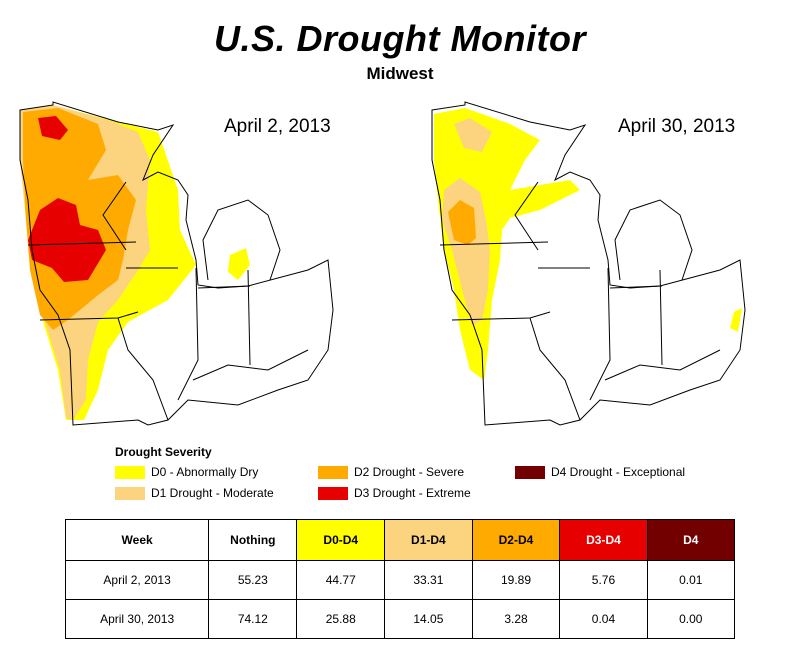 The width and height of the screenshot is (800, 650). I want to click on column-header: D4, so click(691, 540).